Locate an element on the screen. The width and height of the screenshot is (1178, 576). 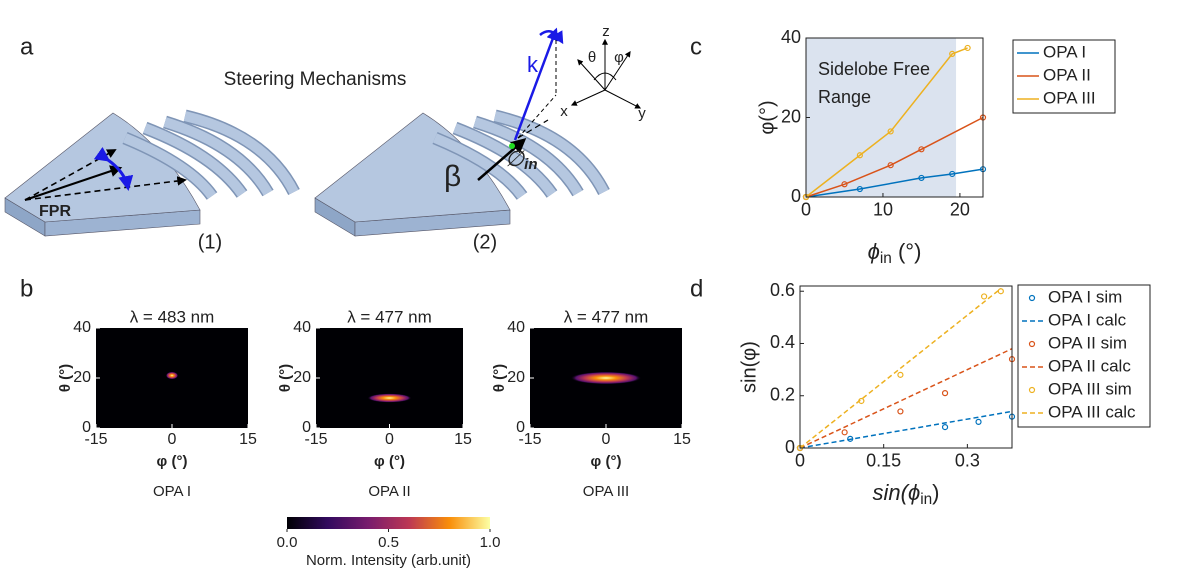
legend-label: OPA III is located at coordinates (1069, 97).